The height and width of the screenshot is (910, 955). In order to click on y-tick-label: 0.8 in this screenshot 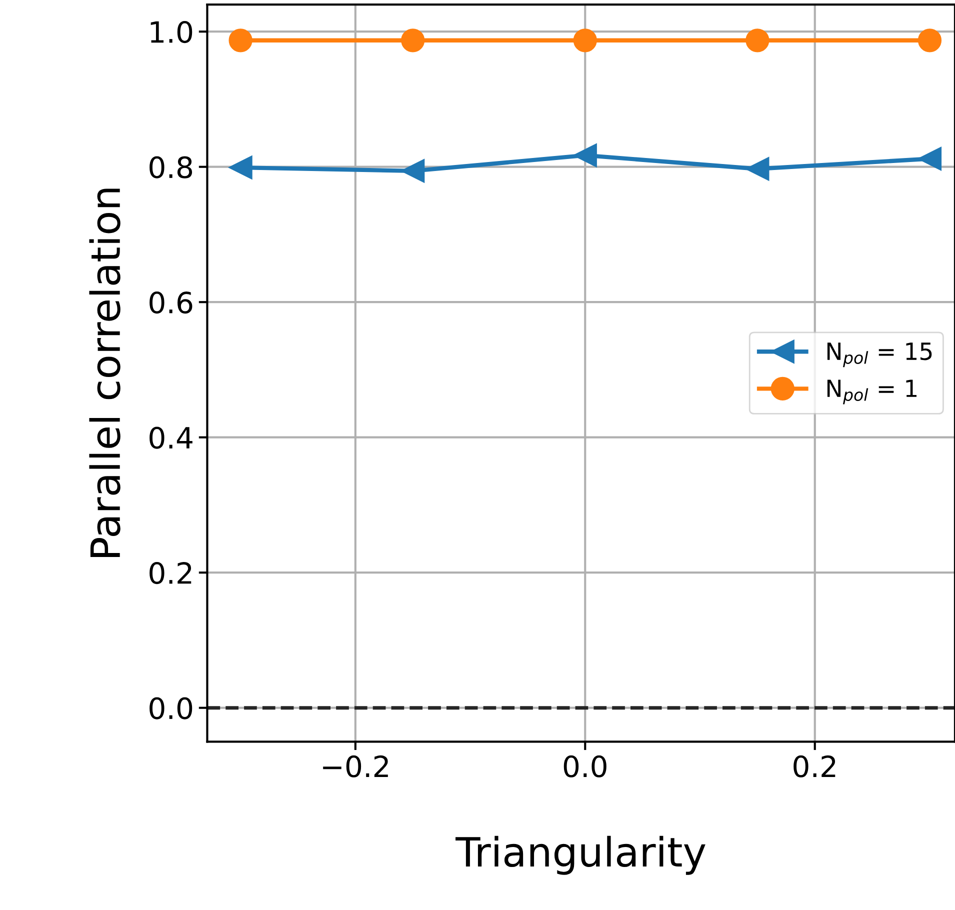, I will do `click(171, 167)`.